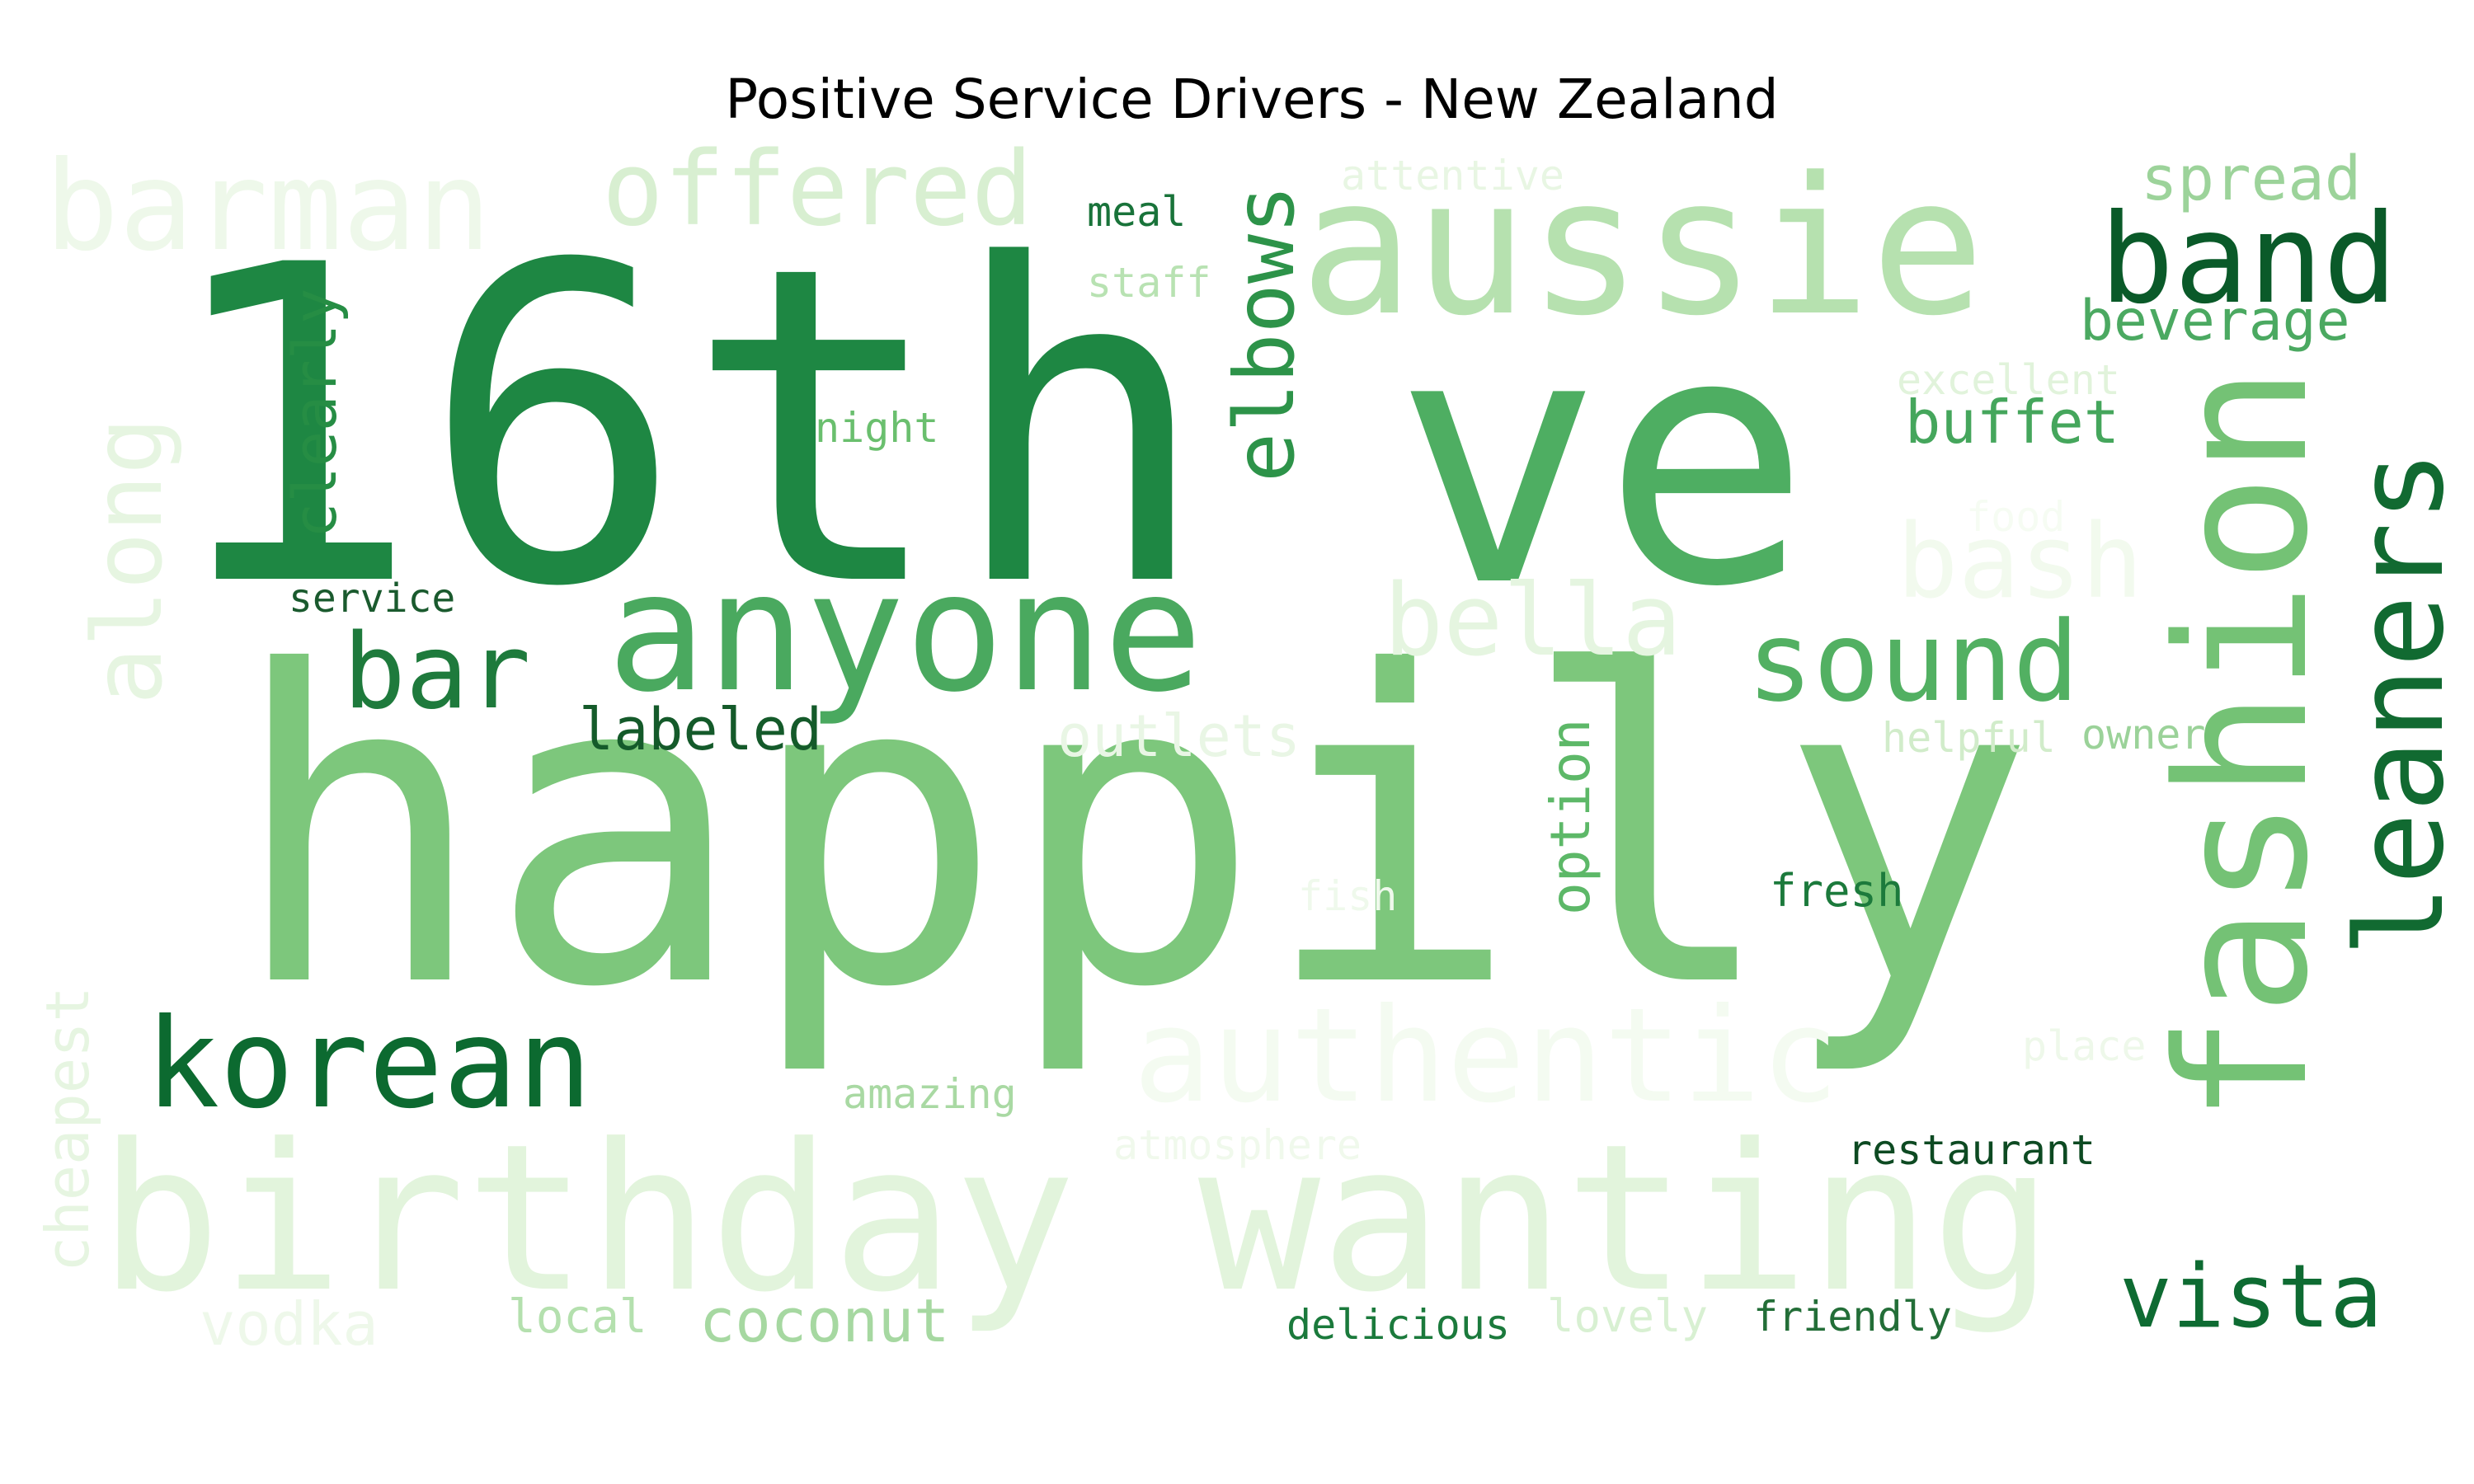 The image size is (2474, 1484). What do you see at coordinates (2016, 517) in the screenshot?
I see `word-food: food` at bounding box center [2016, 517].